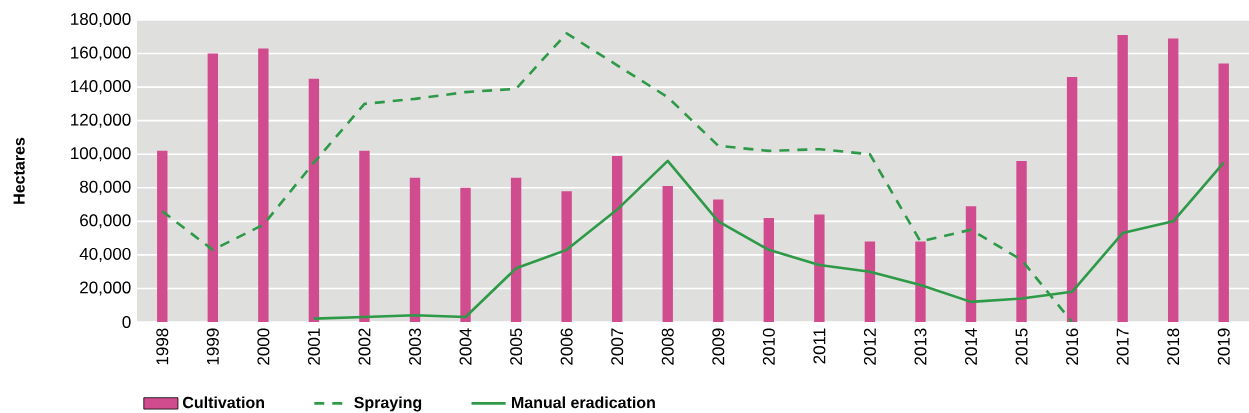 The height and width of the screenshot is (413, 1249). I want to click on x-tick-label: 2006, so click(566, 346).